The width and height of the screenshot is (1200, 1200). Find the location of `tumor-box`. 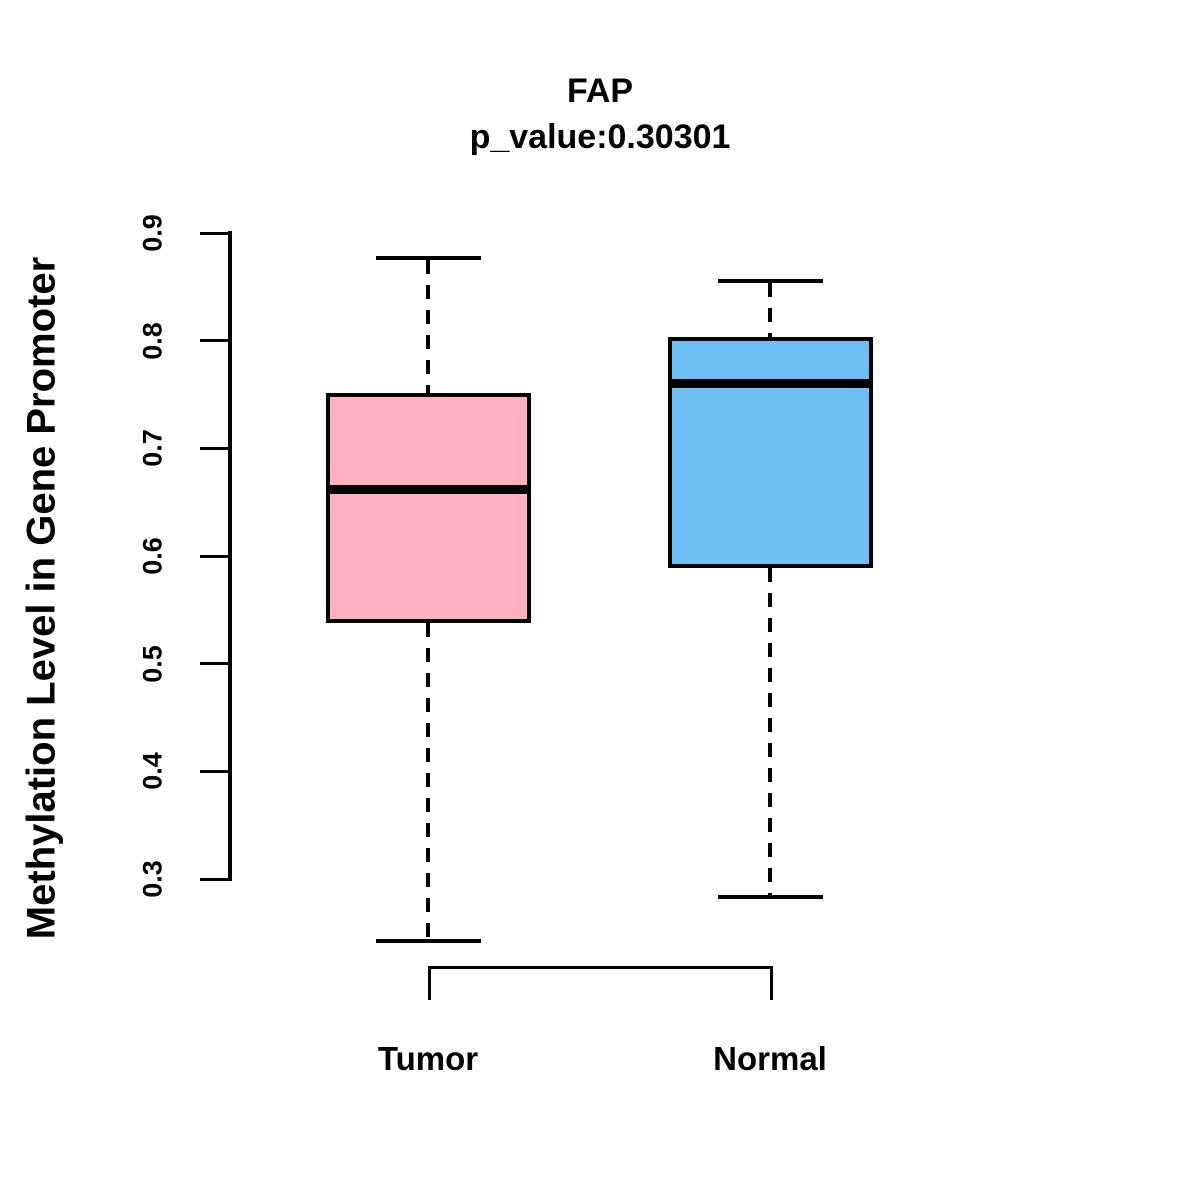

tumor-box is located at coordinates (428, 508).